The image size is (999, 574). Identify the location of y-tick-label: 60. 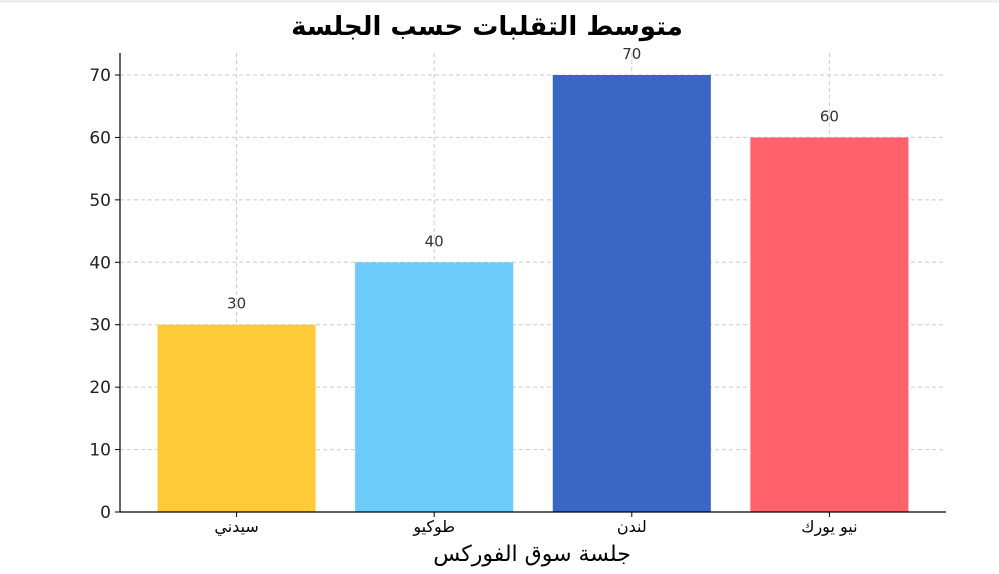
(100, 138).